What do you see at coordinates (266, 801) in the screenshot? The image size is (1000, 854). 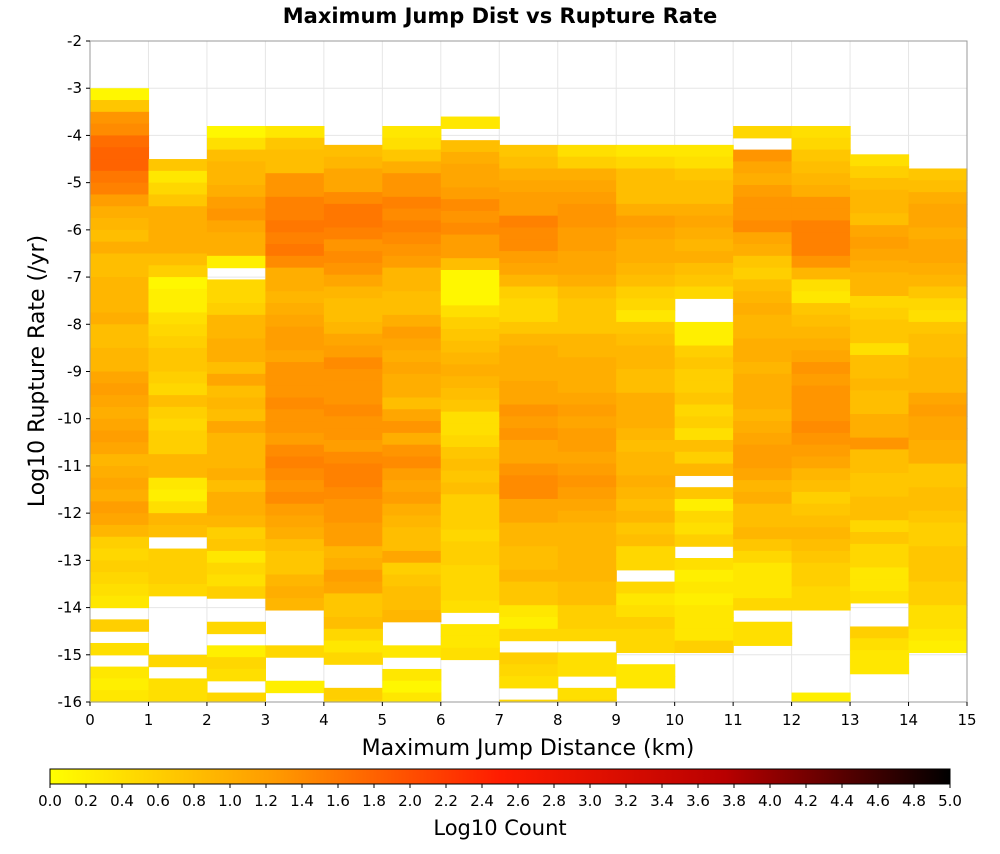 I see `colorbar-tick-label: 1.2` at bounding box center [266, 801].